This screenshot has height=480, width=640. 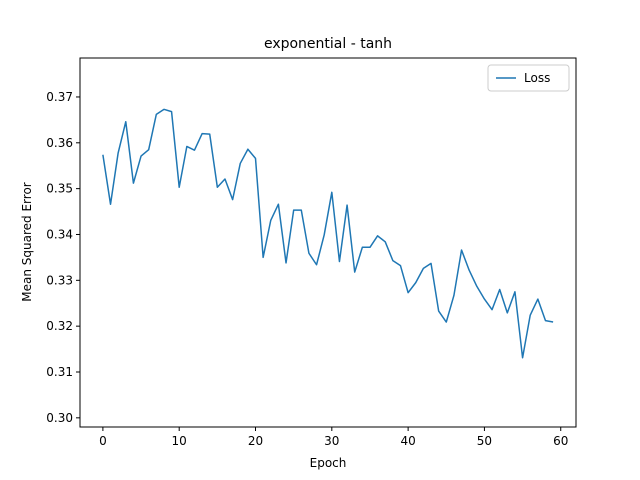 I want to click on x-axis-label: Epoch, so click(x=328, y=463).